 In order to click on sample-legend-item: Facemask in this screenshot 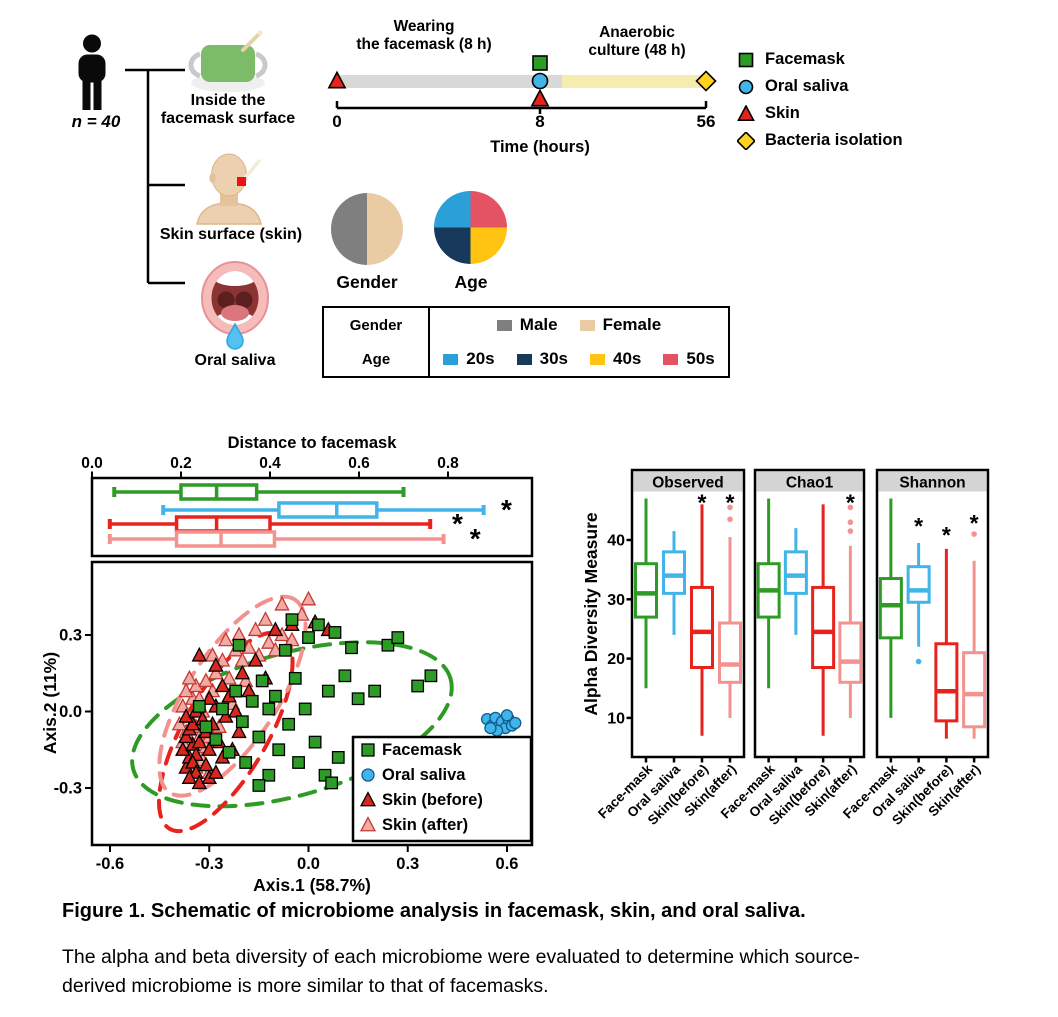, I will do `click(820, 59)`.